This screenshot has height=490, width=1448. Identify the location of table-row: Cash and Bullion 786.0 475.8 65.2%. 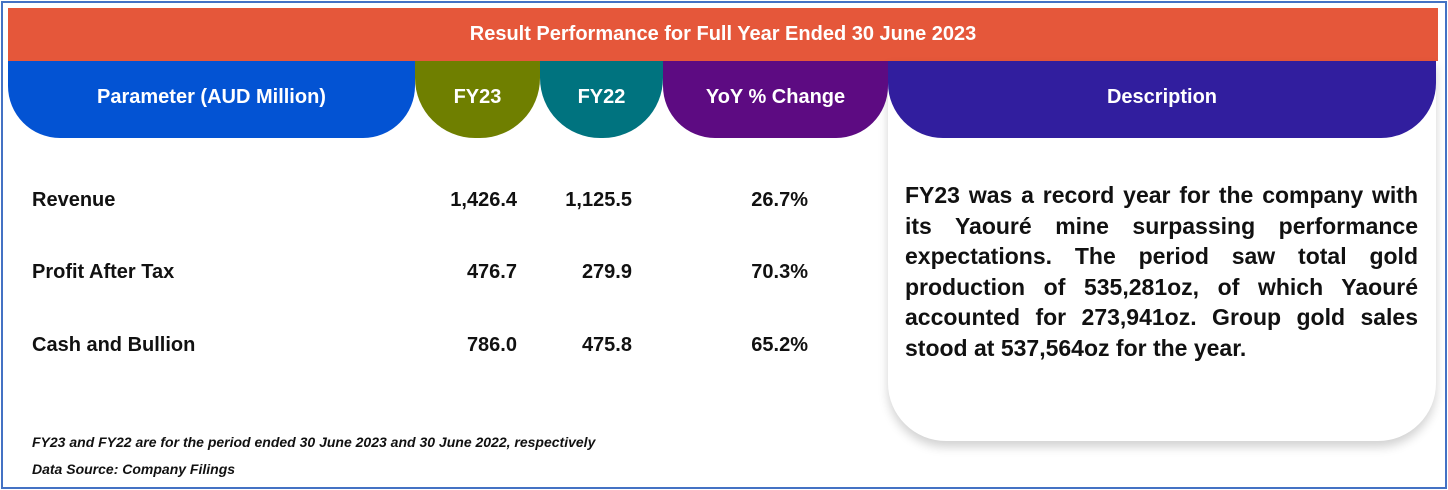
(444, 345).